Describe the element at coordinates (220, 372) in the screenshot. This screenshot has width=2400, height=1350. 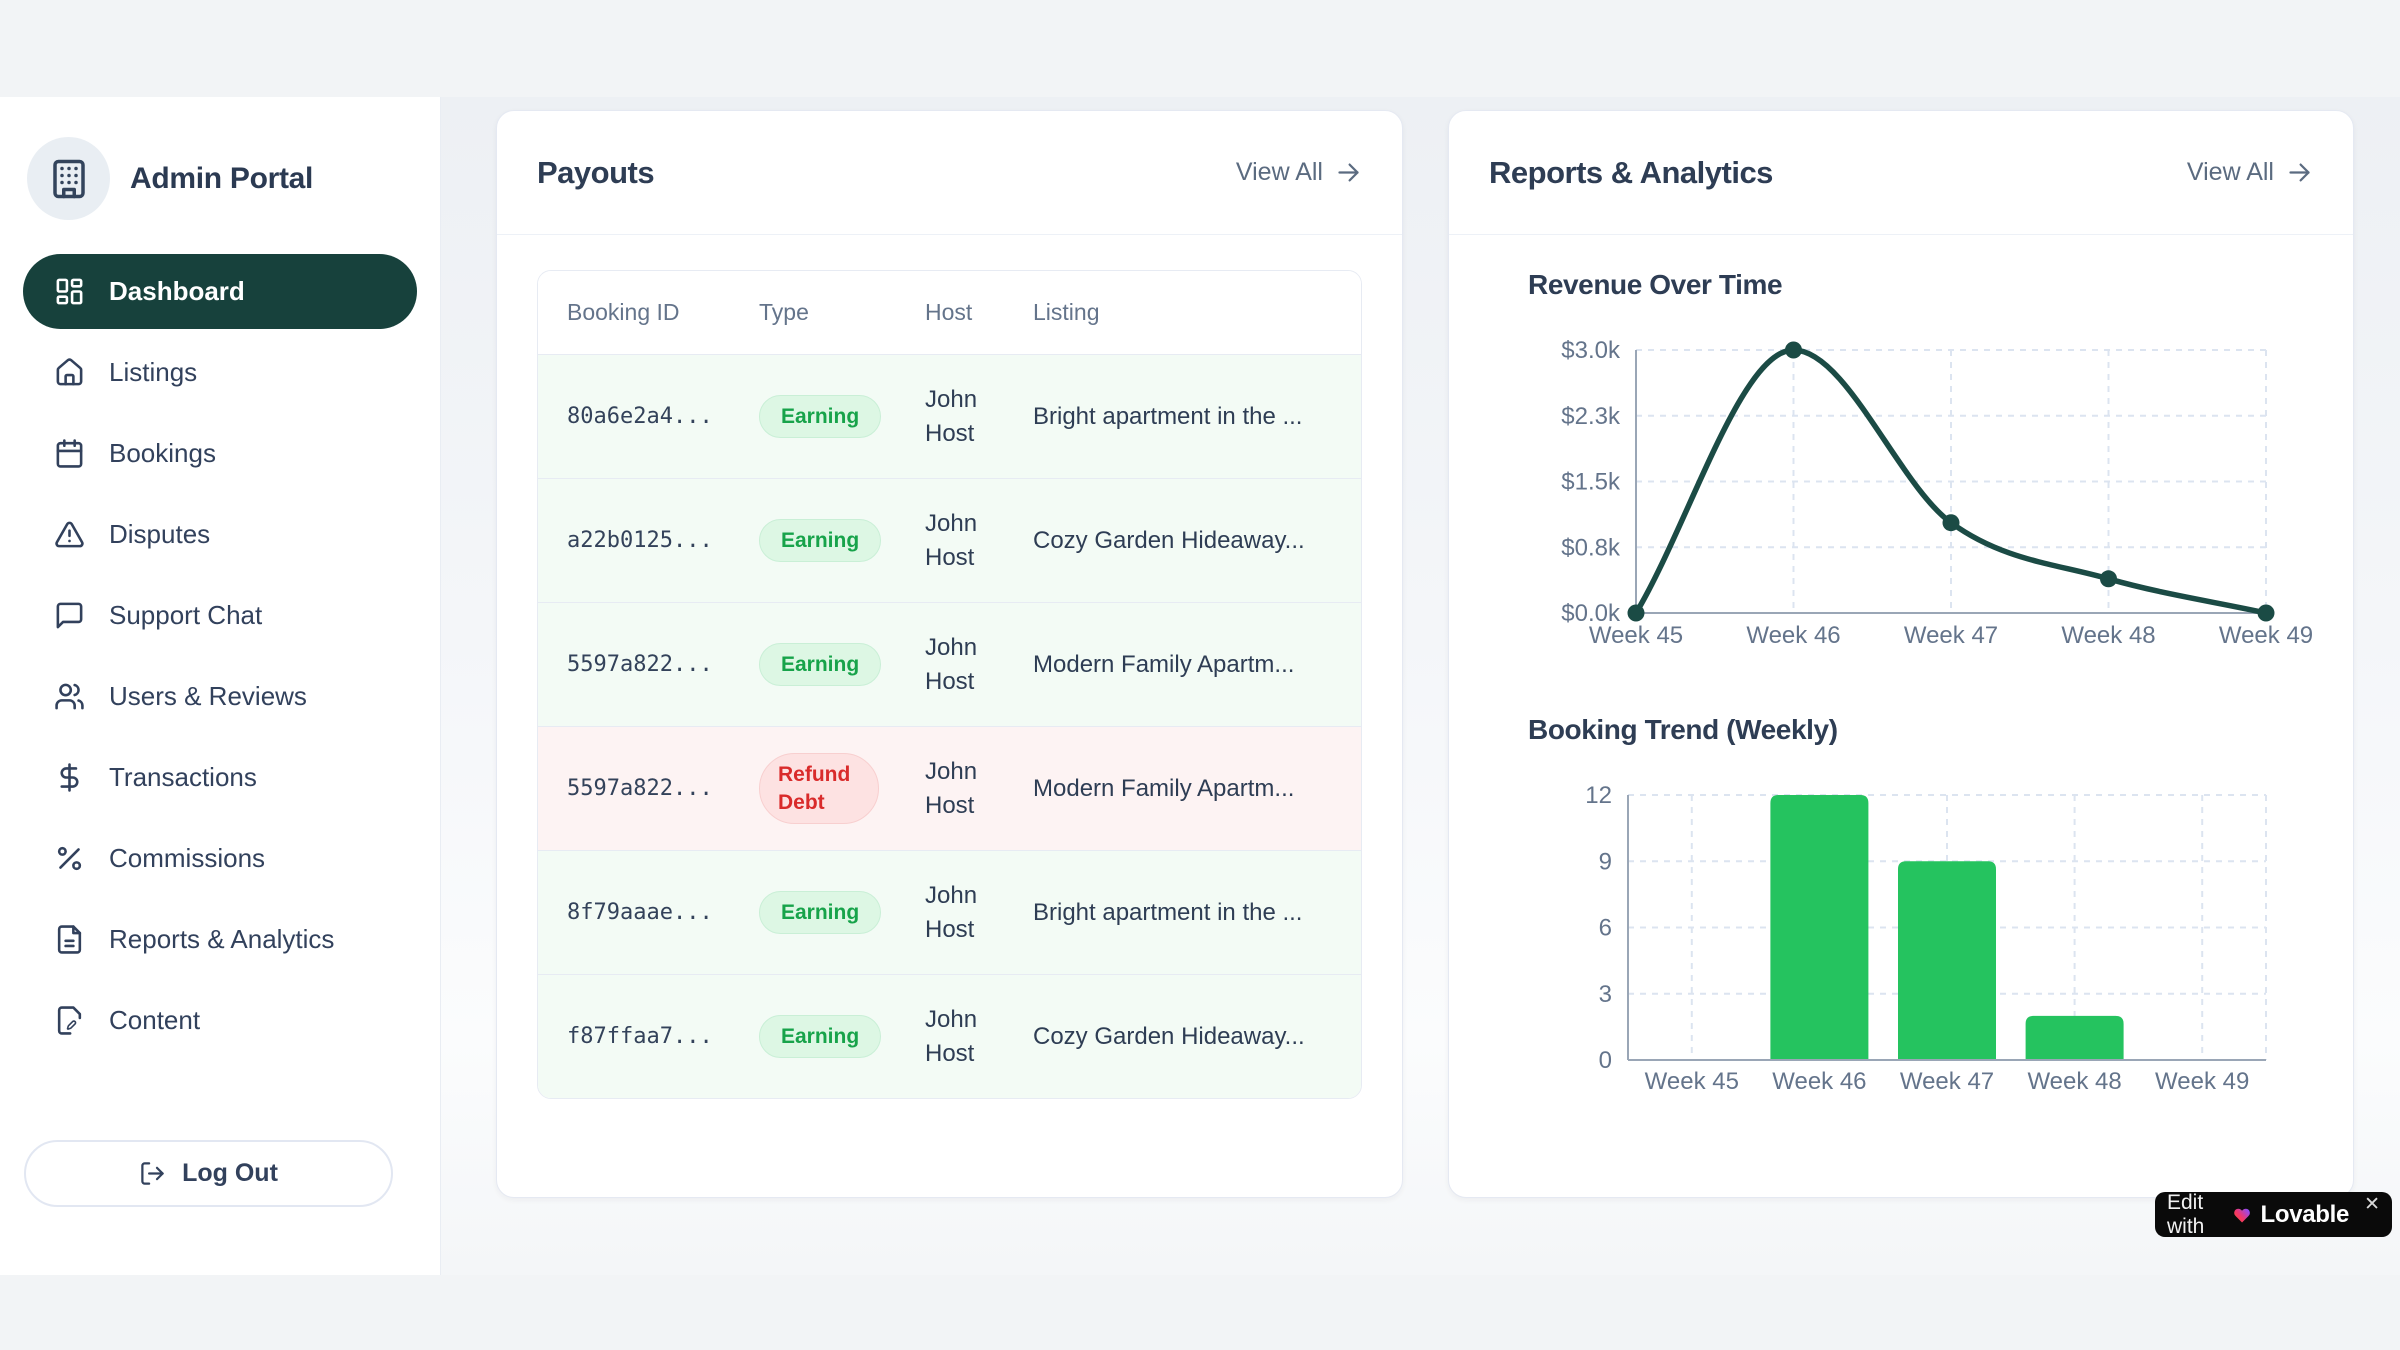
I see `sidebar-item-listings: Listings` at that location.